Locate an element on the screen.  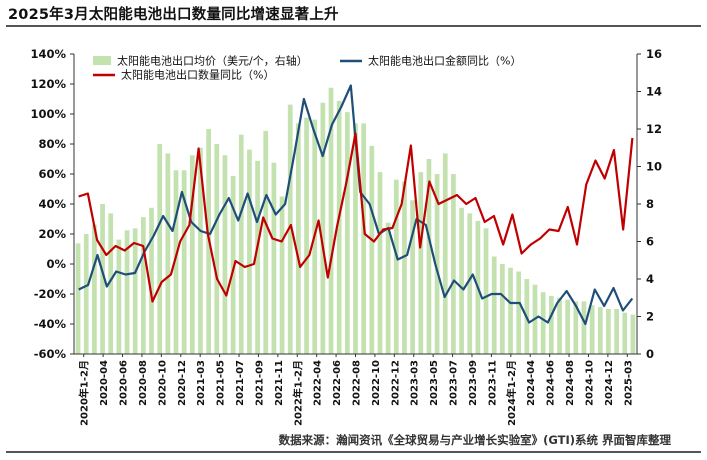
x-tick-label: 2023-05 is located at coordinates (434, 383).